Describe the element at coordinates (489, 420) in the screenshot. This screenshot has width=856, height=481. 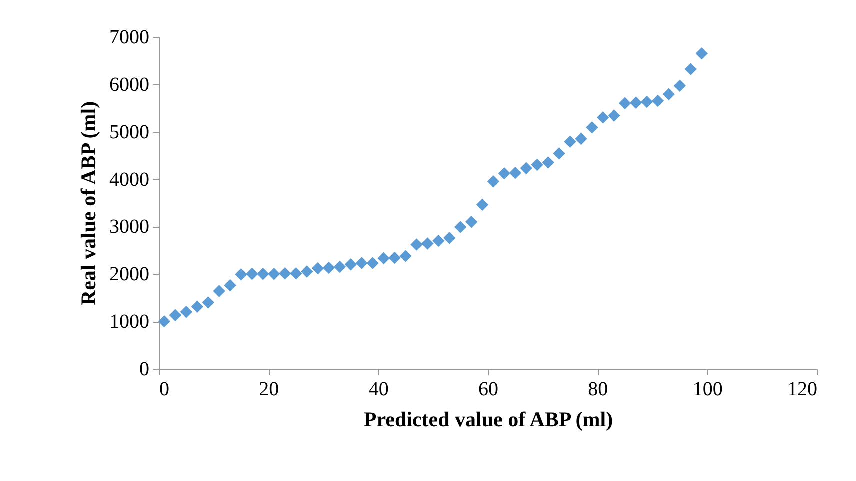
I see `x-axis-title: Predicted value of ABP (ml)` at that location.